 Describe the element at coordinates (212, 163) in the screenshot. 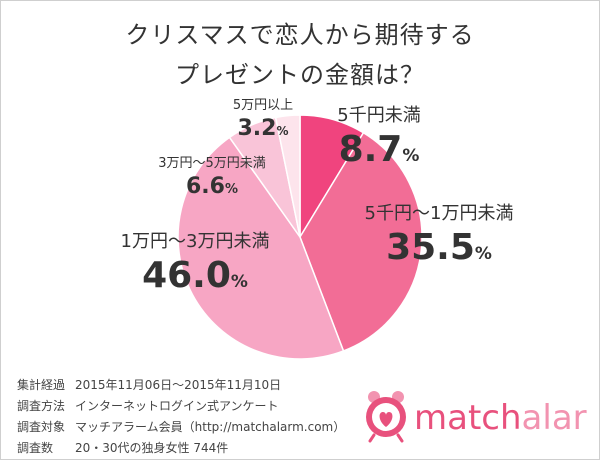

I see `slice-label-4: 3万円〜5万円未満` at that location.